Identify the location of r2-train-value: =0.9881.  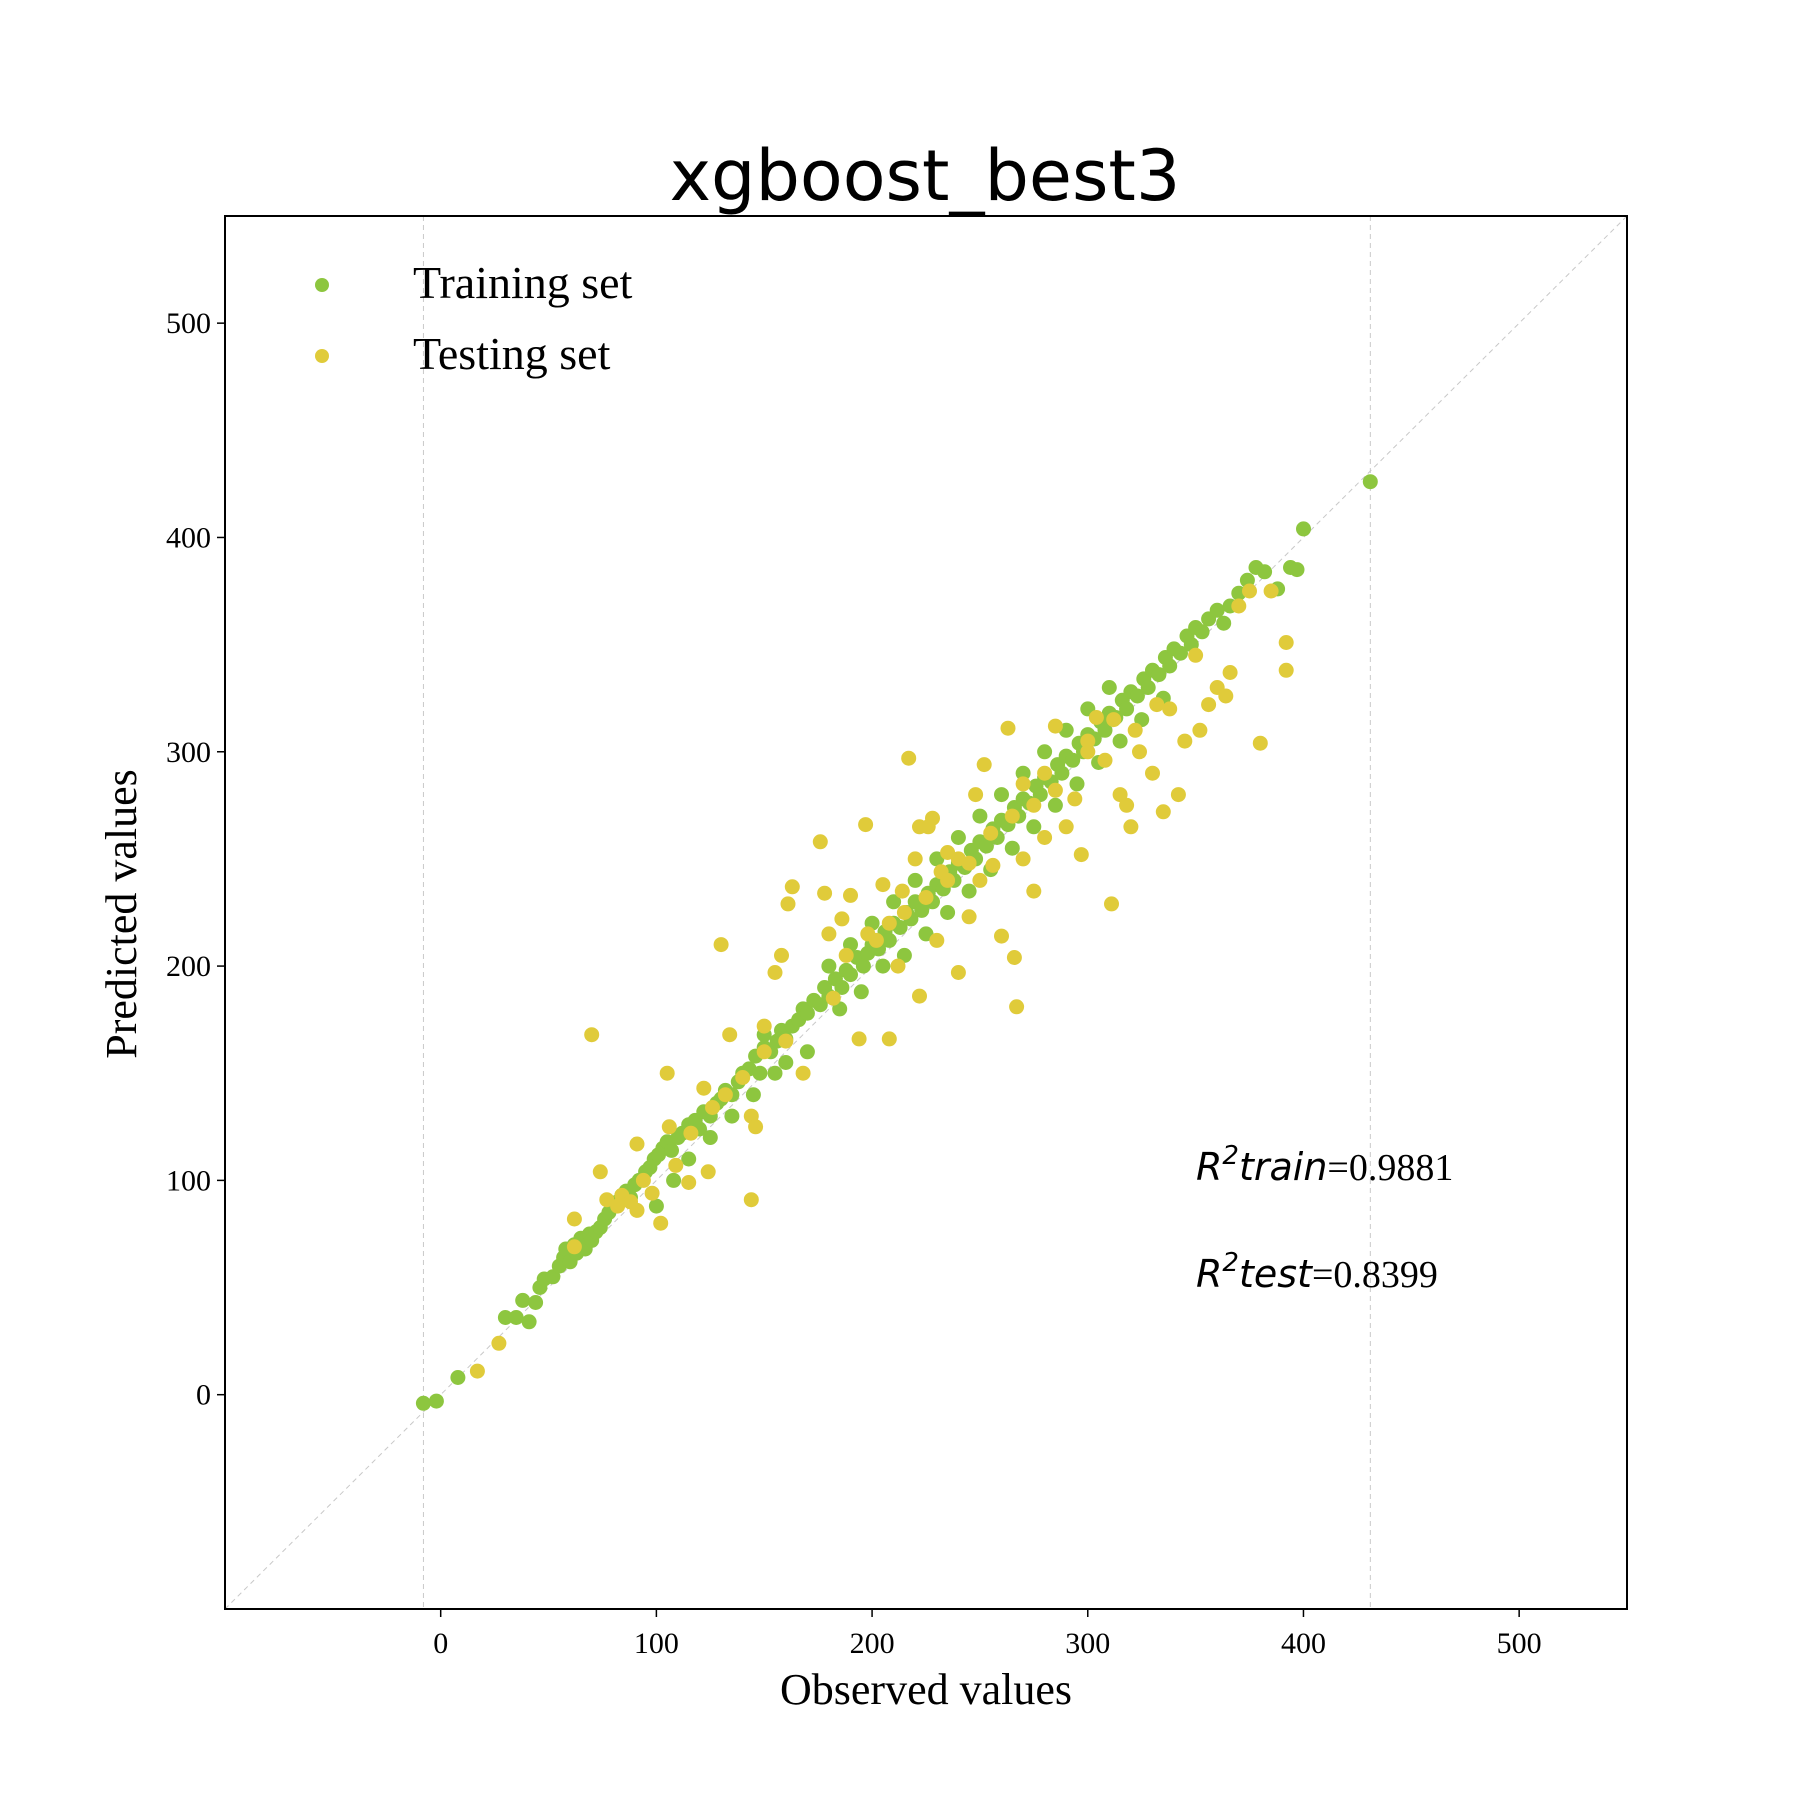
(1390, 1168).